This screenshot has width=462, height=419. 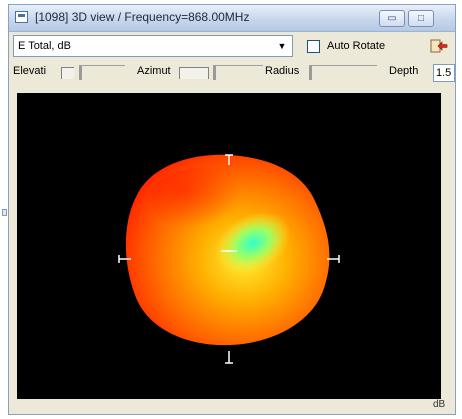 I want to click on minimize-button: ▭, so click(x=392, y=18).